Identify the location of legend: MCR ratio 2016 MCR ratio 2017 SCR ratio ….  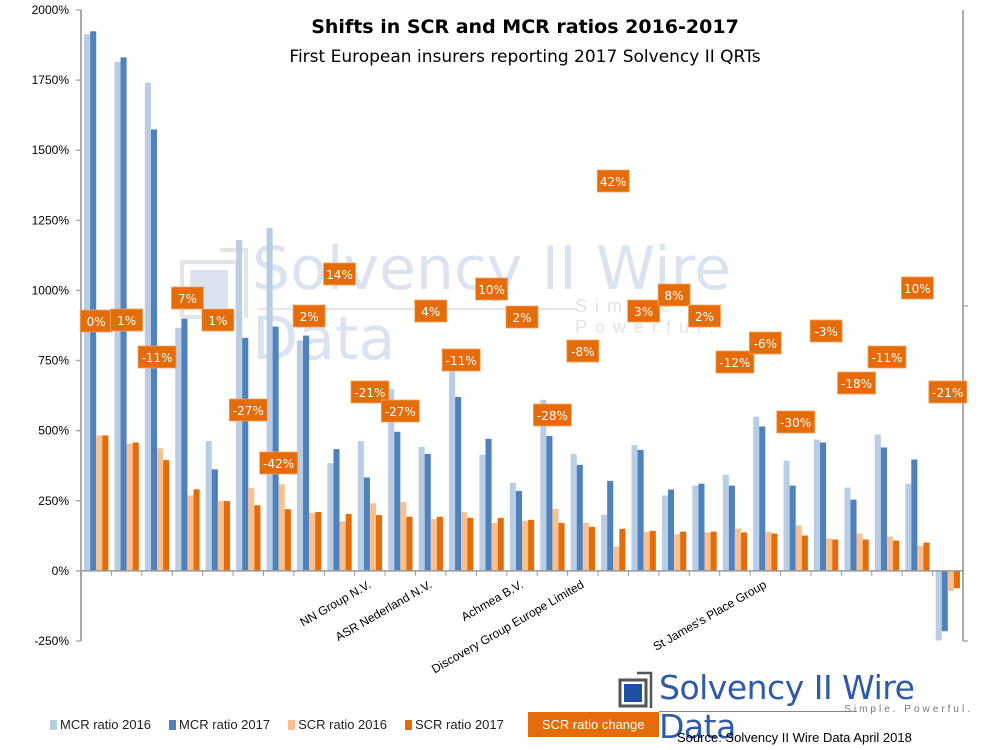
(354, 724).